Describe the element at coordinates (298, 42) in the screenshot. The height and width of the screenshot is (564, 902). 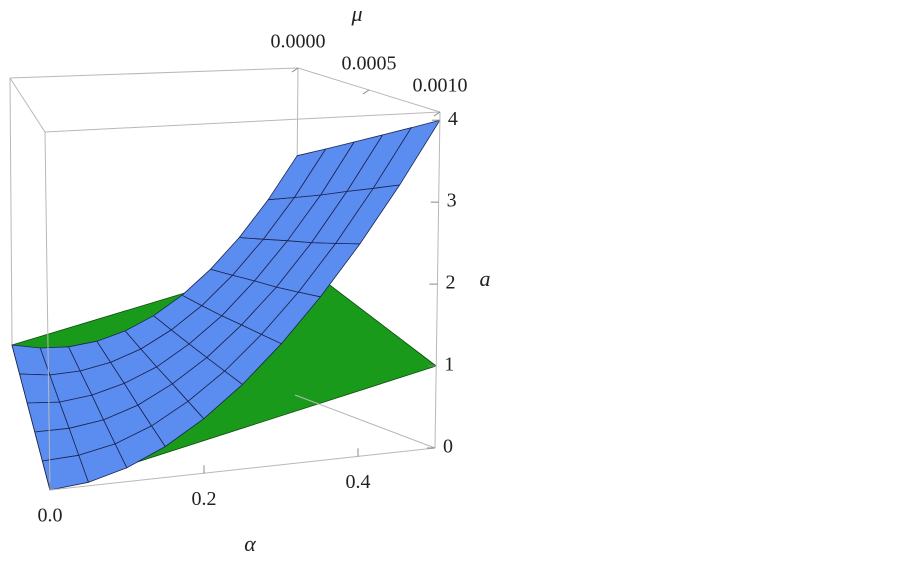
I see `y-tick-label: 0.0000` at that location.